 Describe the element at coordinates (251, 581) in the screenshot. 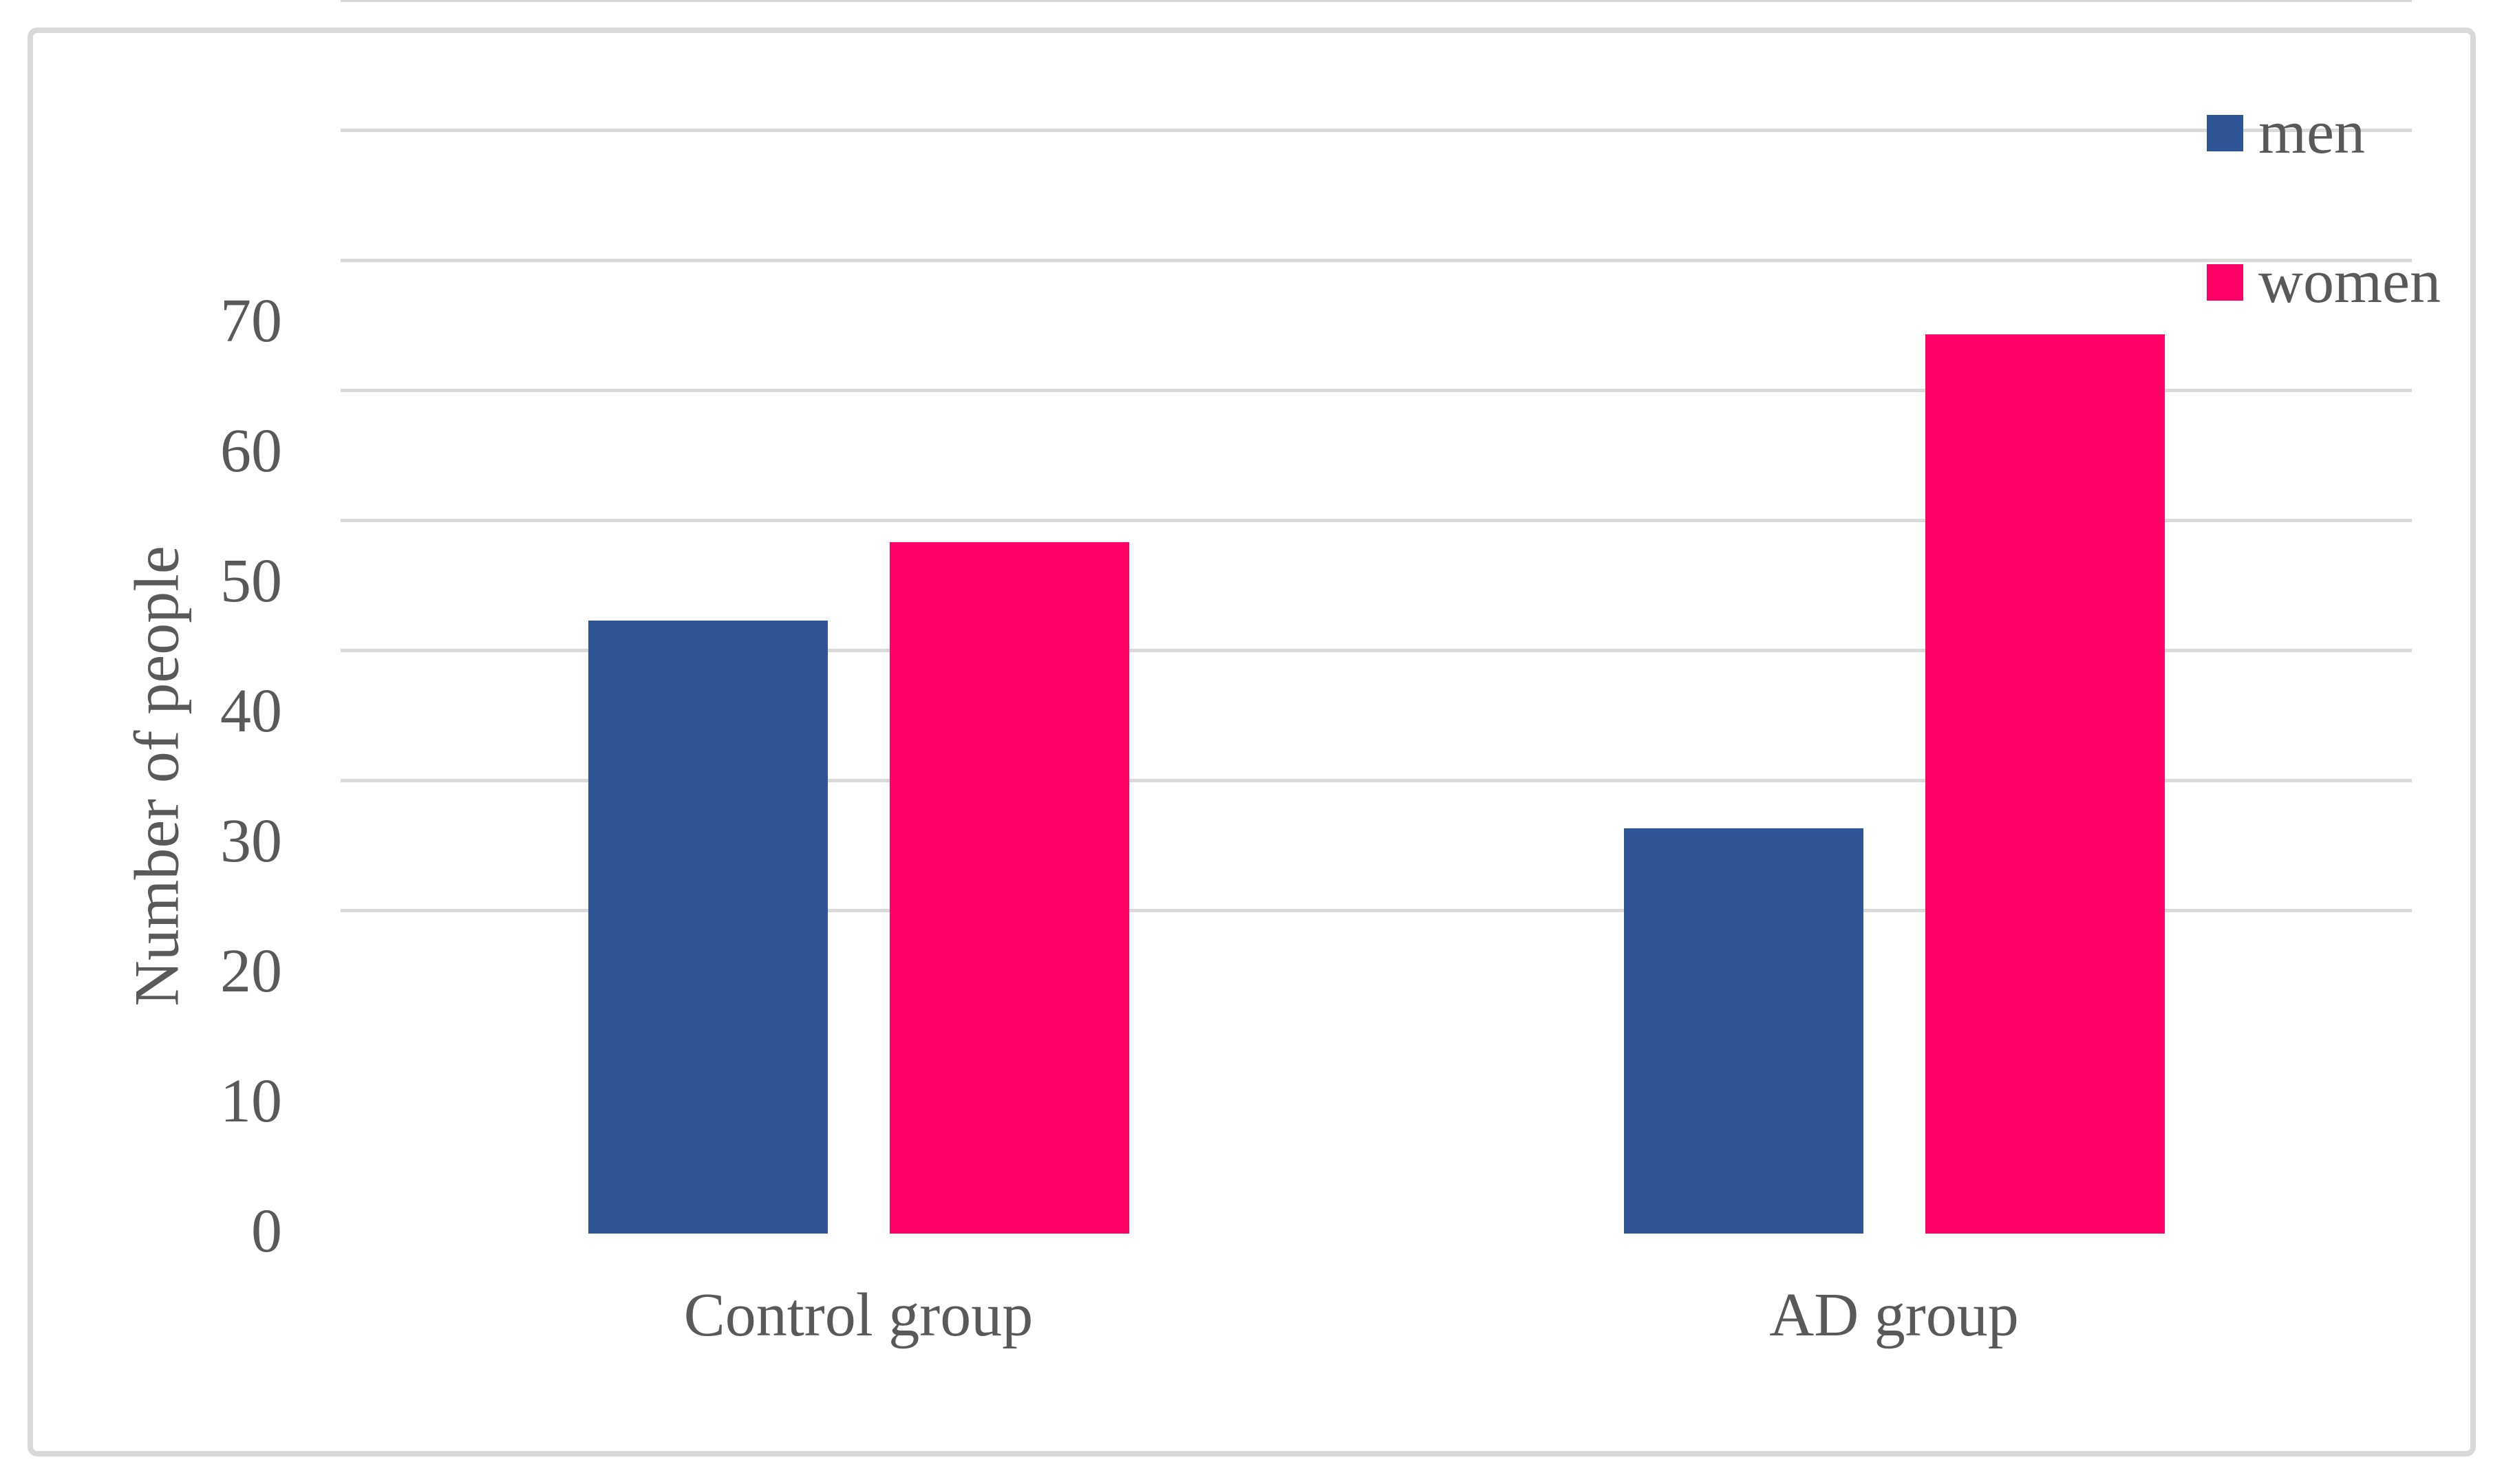

I see `y-tick-label-50: 50` at that location.